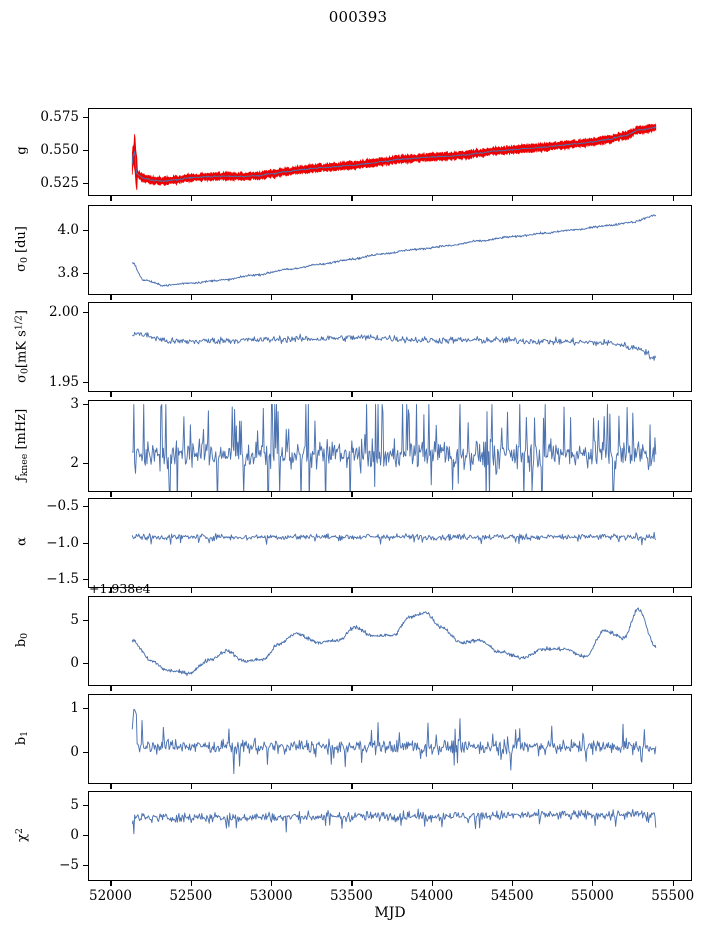 The height and width of the screenshot is (936, 716). What do you see at coordinates (120, 588) in the screenshot?
I see `y-axis-offset-text-b0: +1.938e4` at bounding box center [120, 588].